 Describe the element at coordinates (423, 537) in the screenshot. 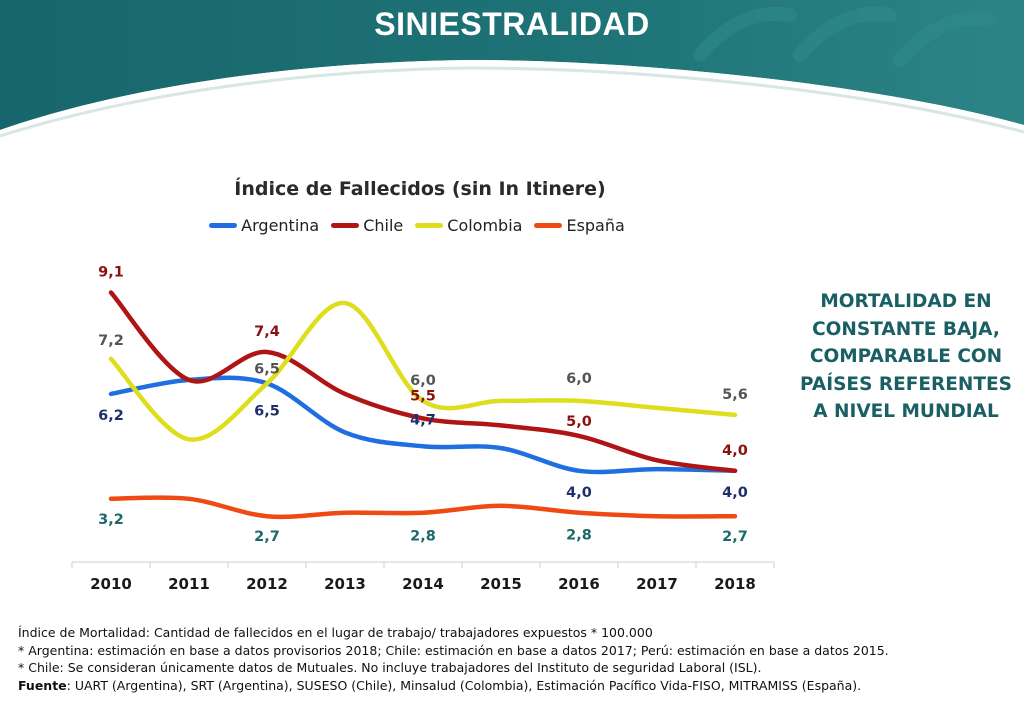

I see `data-label-espana-2014: 2,8` at that location.